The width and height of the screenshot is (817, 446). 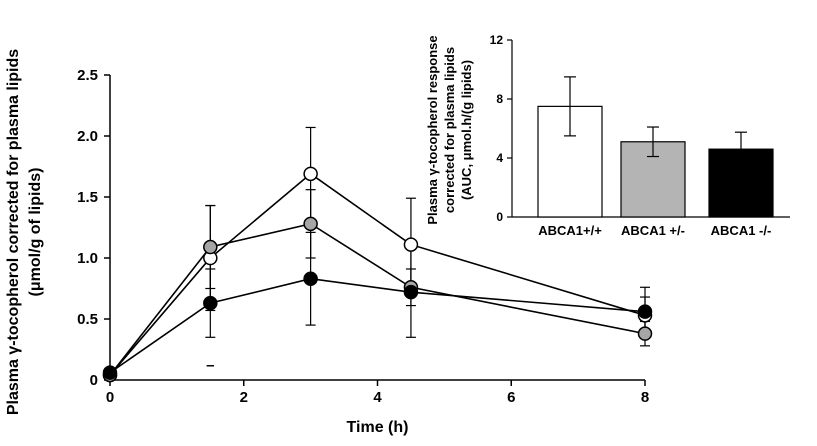 What do you see at coordinates (432, 129) in the screenshot?
I see `inset-y-axis-label-line: Plasma γ-tocopherol response` at bounding box center [432, 129].